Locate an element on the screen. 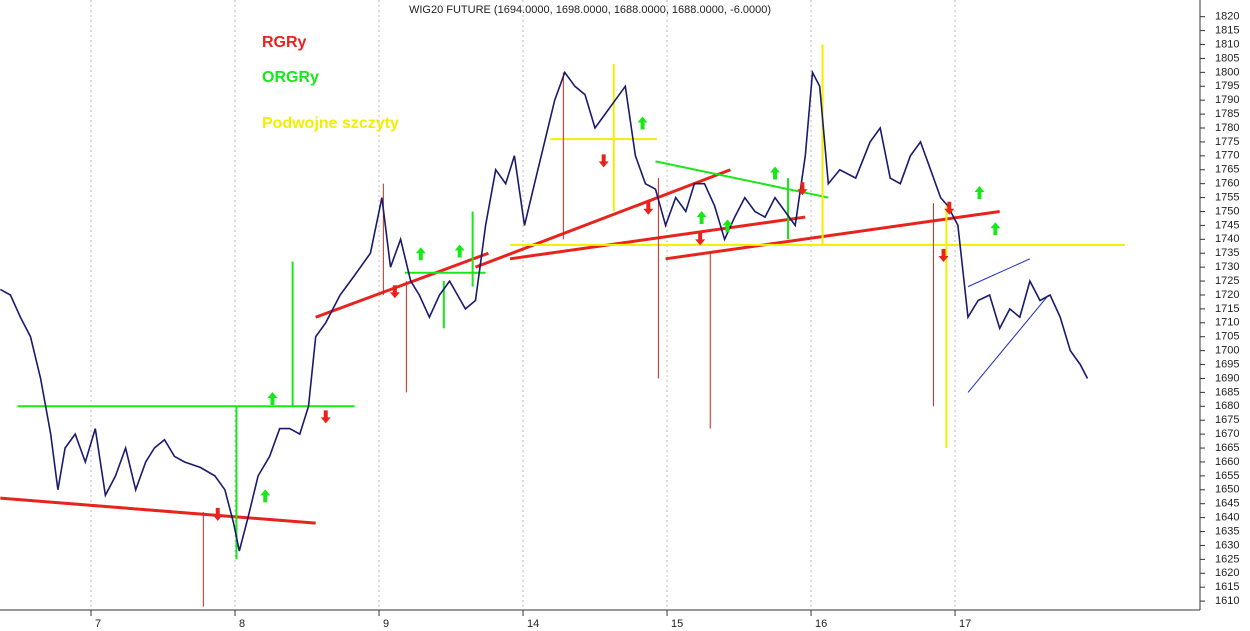  x-tick-label: 7 is located at coordinates (98, 624).